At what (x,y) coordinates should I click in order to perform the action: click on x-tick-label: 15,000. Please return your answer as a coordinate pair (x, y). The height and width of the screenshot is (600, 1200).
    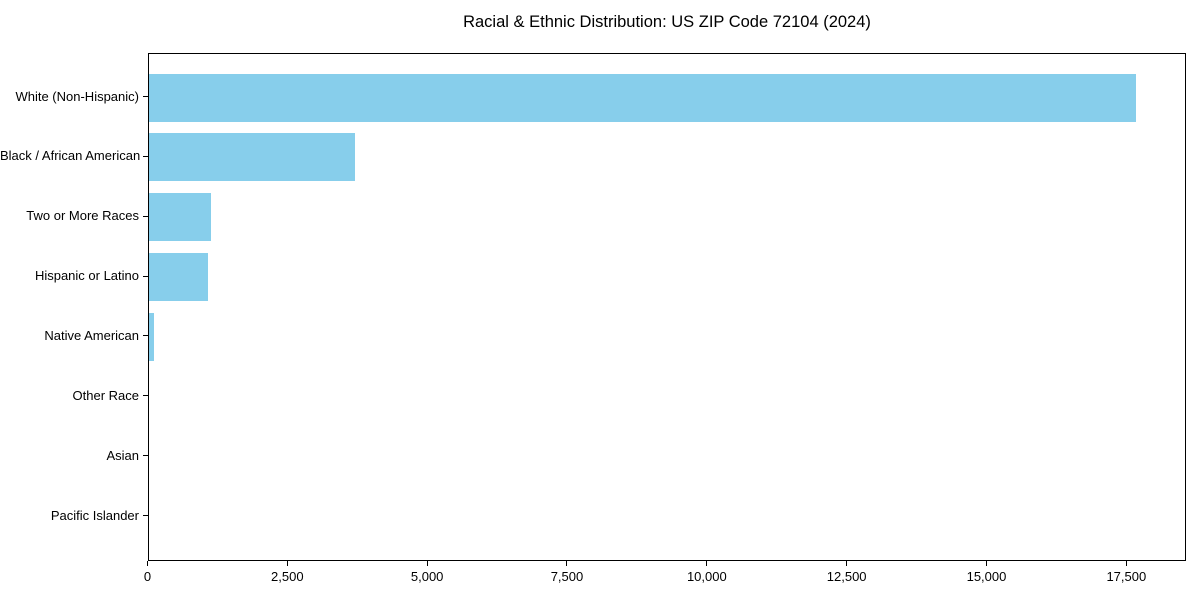
    Looking at the image, I should click on (986, 576).